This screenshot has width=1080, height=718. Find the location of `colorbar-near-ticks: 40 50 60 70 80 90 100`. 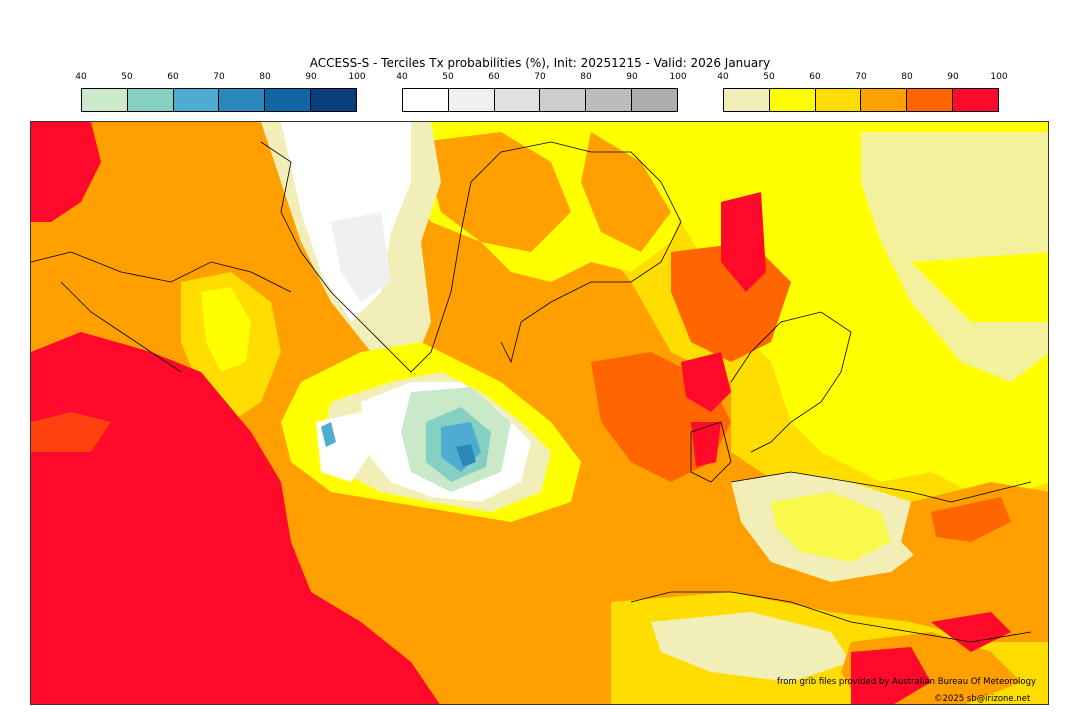

colorbar-near-ticks: 40 50 60 70 80 90 100 is located at coordinates (541, 78).